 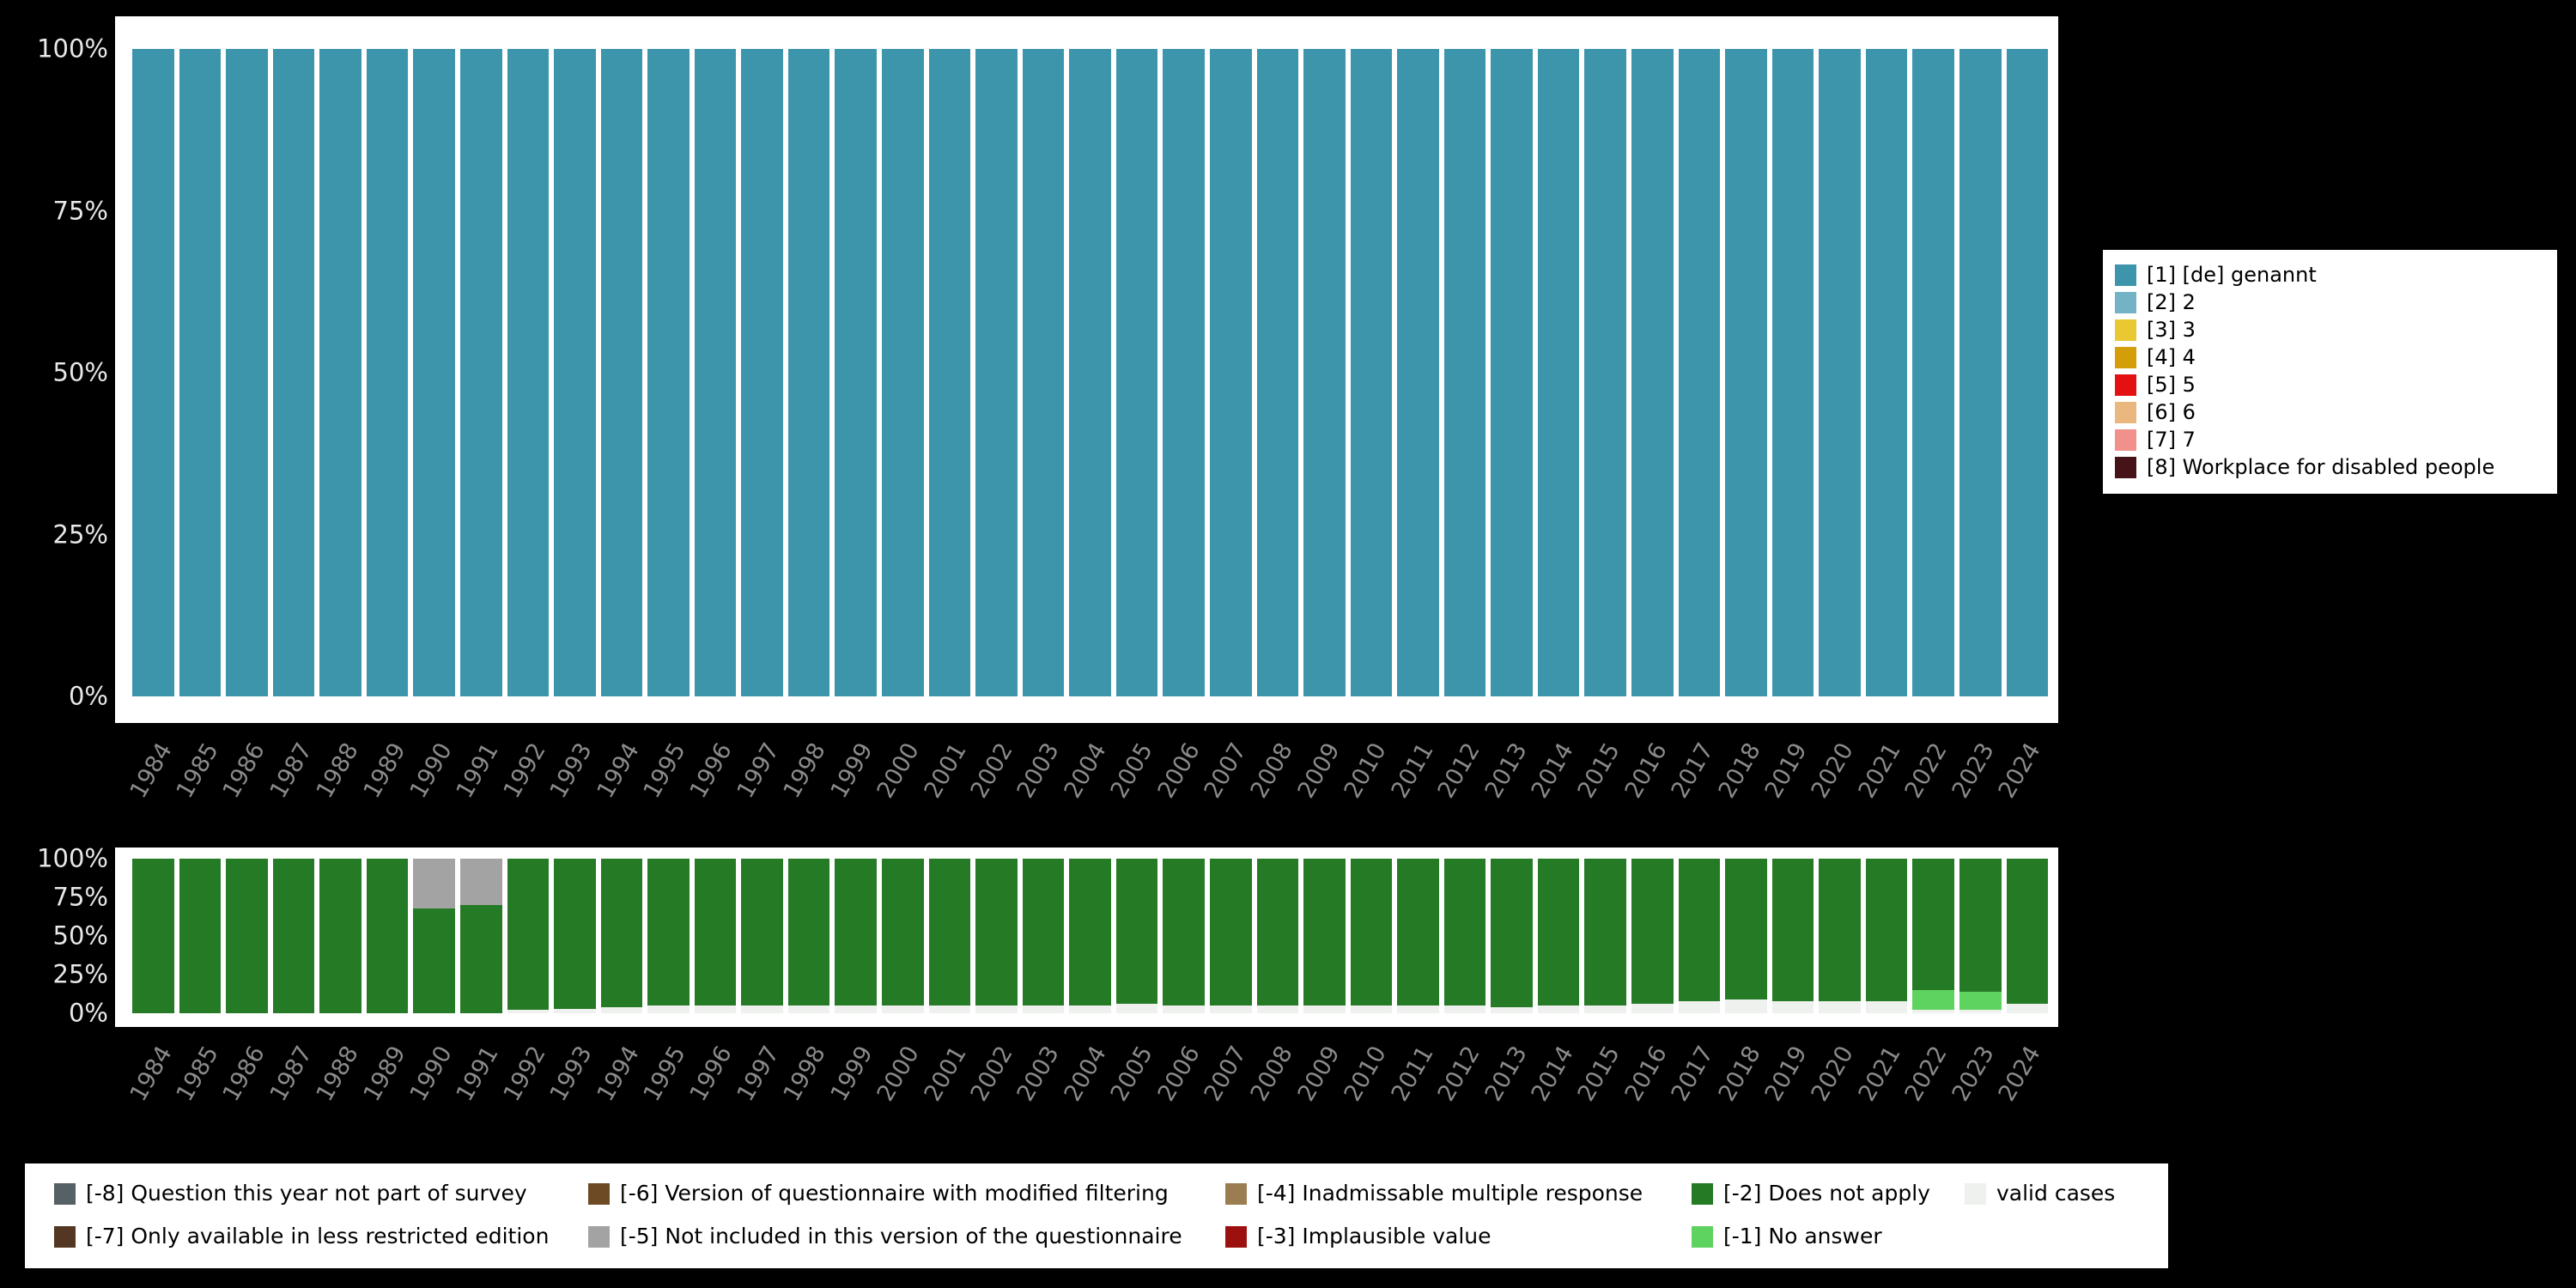 I want to click on bar-1984, so click(x=153, y=936).